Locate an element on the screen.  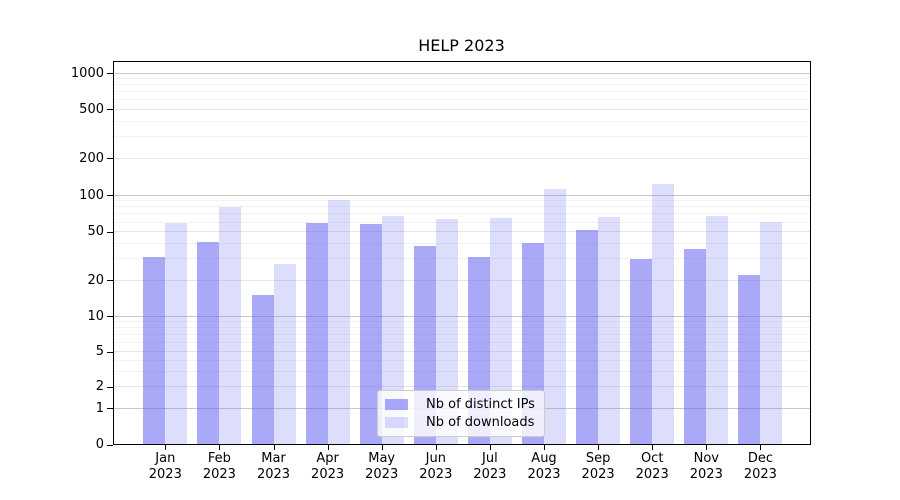
y-tick-label: 0 is located at coordinates (99, 445).